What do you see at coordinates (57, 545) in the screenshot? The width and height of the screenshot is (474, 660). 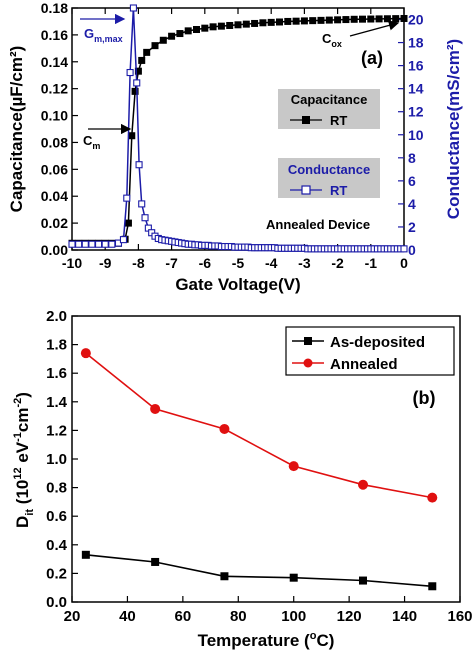 I see `y-tick-label-b: 0.4` at bounding box center [57, 545].